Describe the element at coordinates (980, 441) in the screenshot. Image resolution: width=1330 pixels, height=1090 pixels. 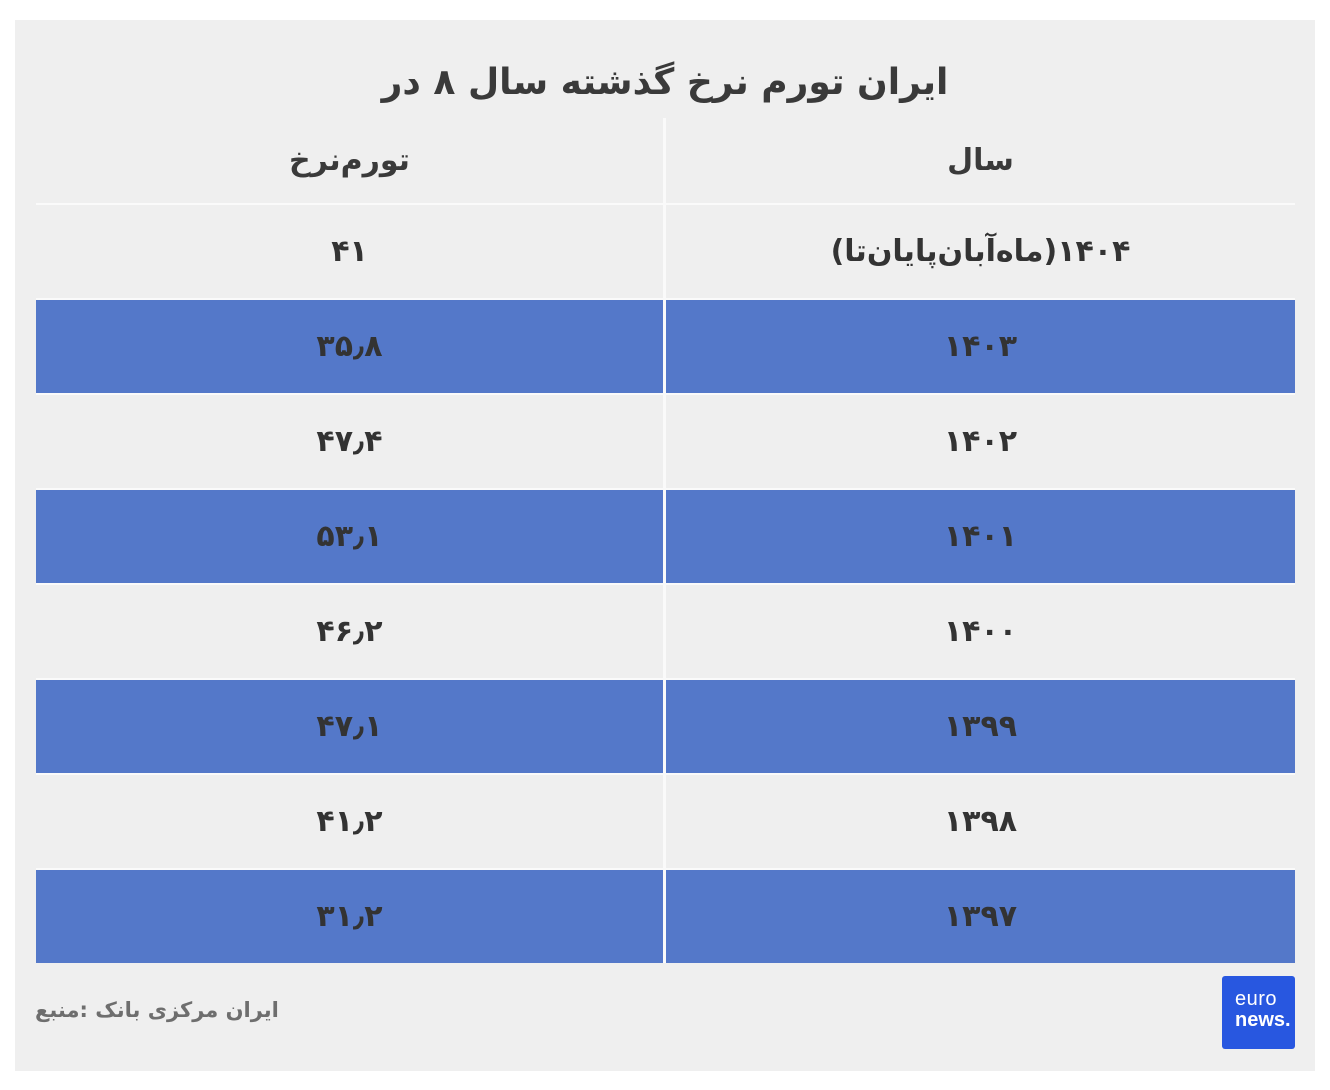
I see `year-cell: ۱۴۰۲` at that location.